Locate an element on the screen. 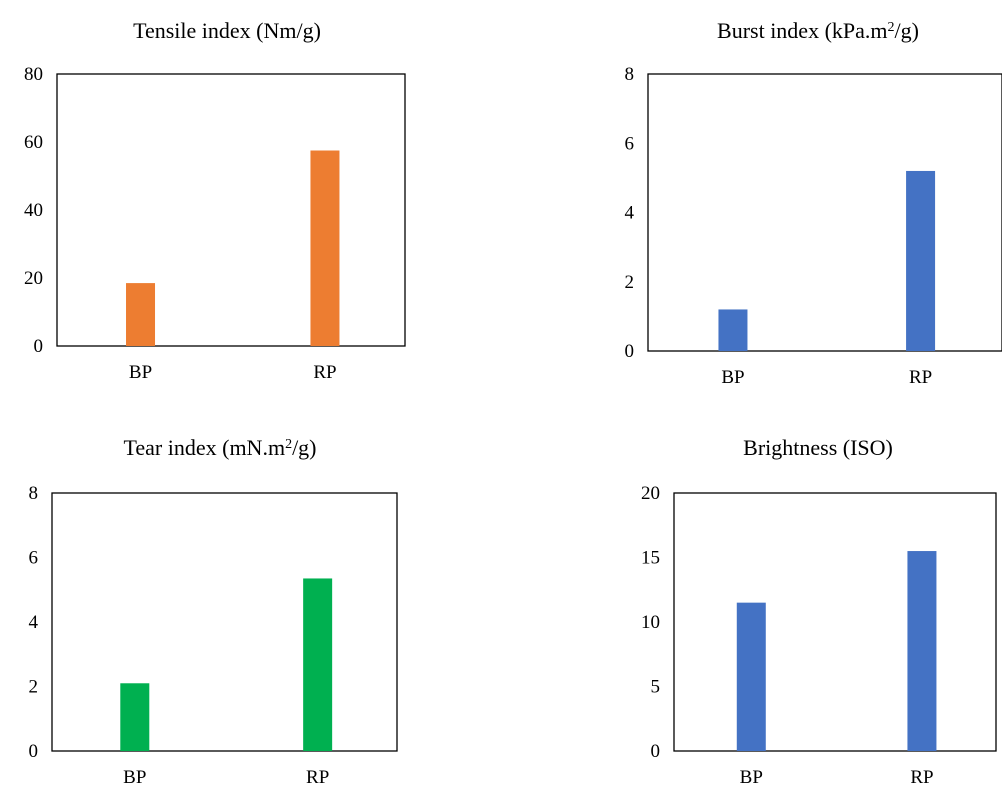  chart-title: Tear index (mN.m2/g) is located at coordinates (219, 447).